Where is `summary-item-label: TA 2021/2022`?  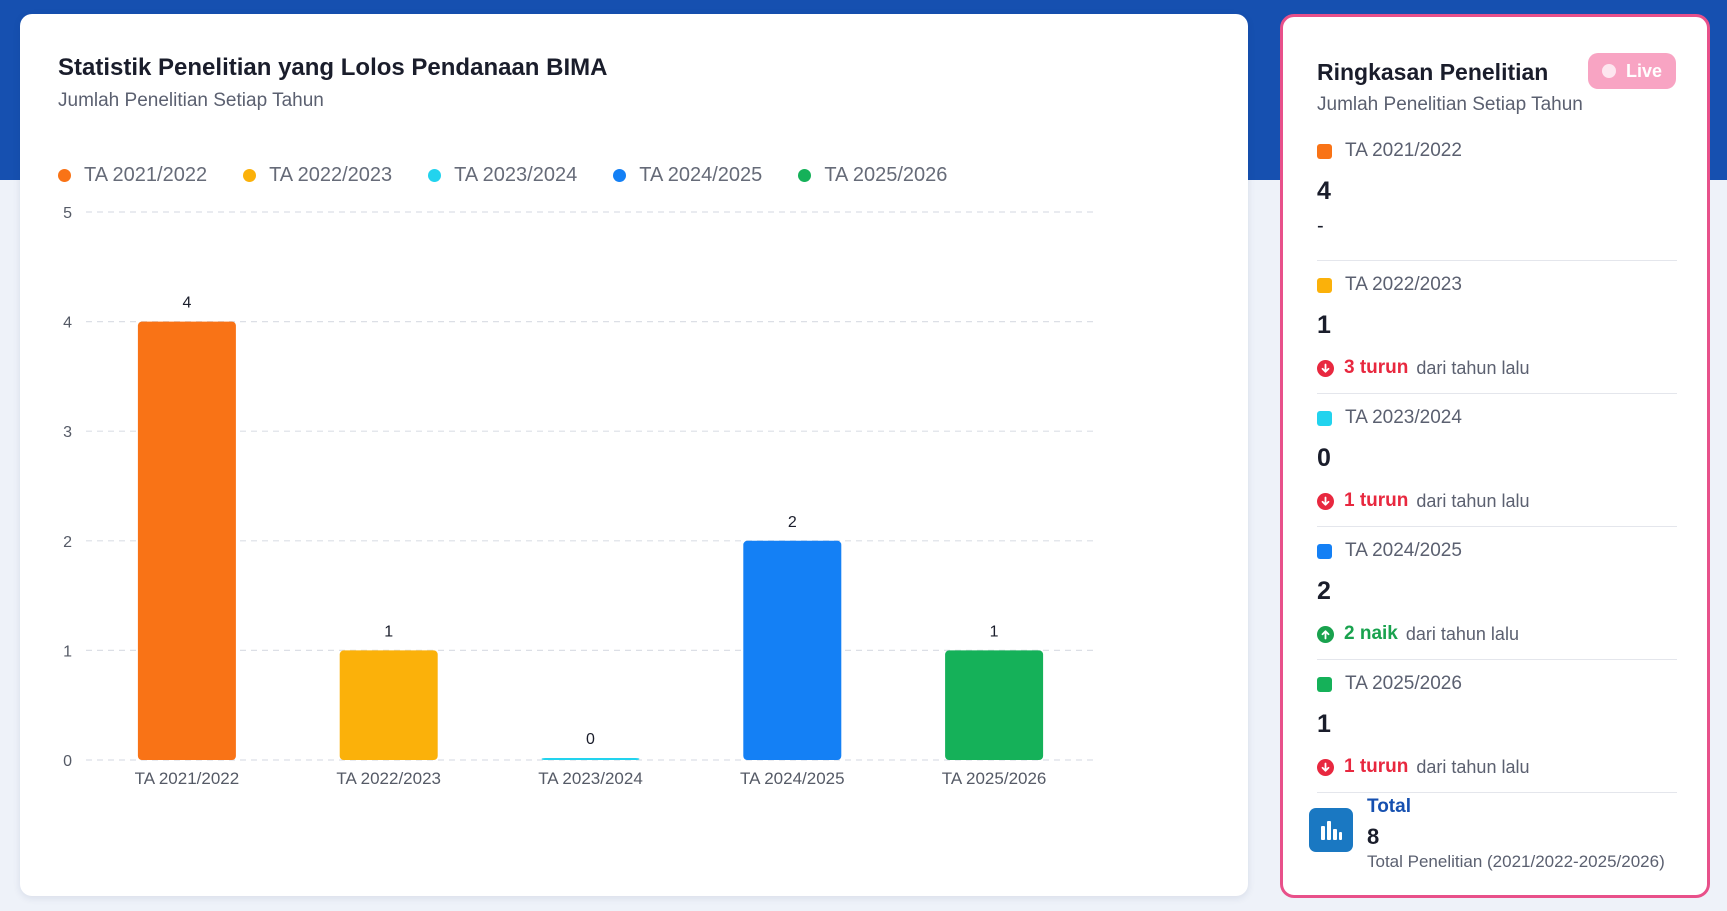 summary-item-label: TA 2021/2022 is located at coordinates (1403, 150).